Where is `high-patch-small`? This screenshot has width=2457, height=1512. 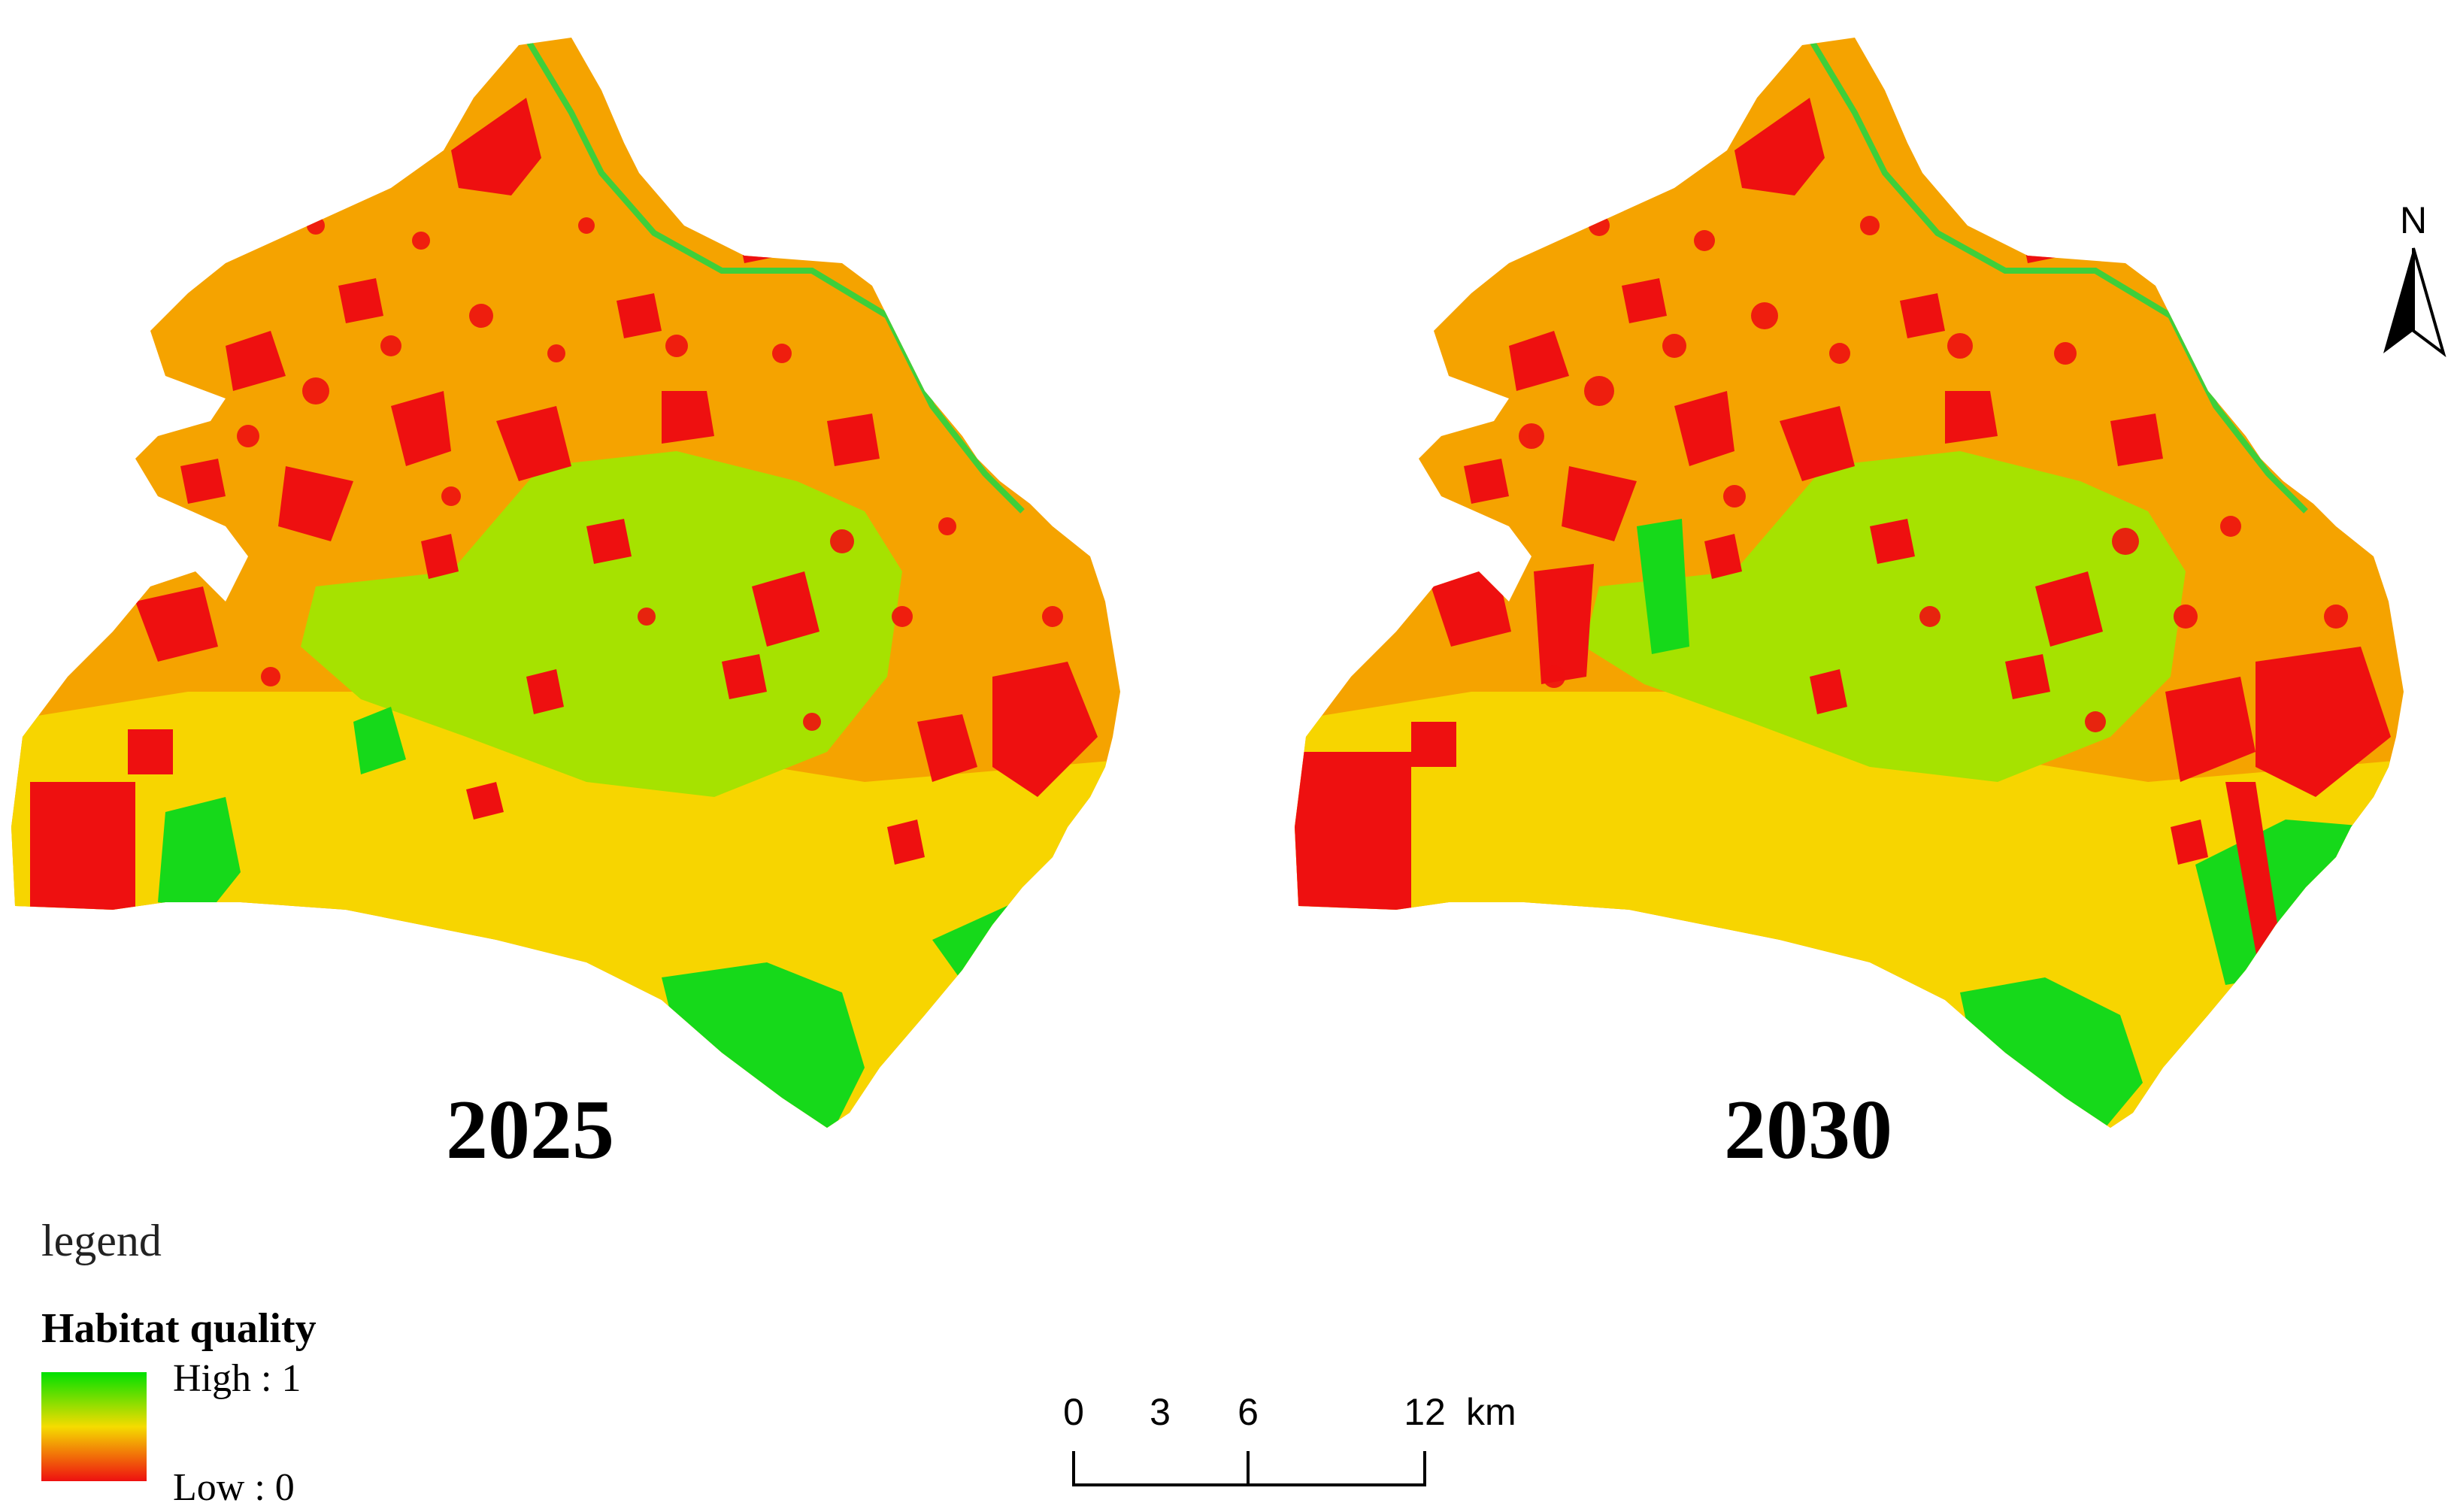 high-patch-small is located at coordinates (379, 740).